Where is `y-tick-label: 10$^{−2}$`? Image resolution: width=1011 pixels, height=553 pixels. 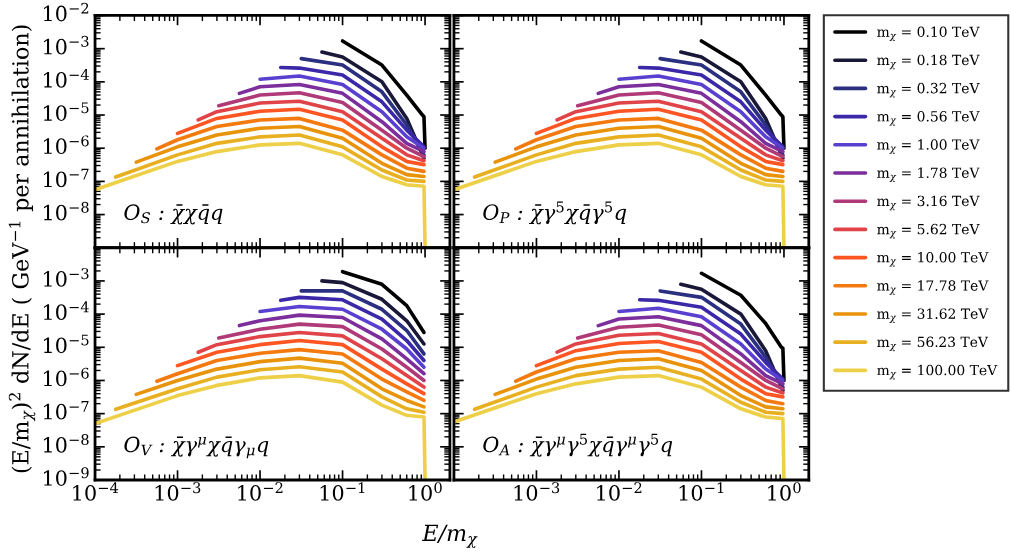
y-tick-label: 10$^{−2}$ is located at coordinates (66, 12).